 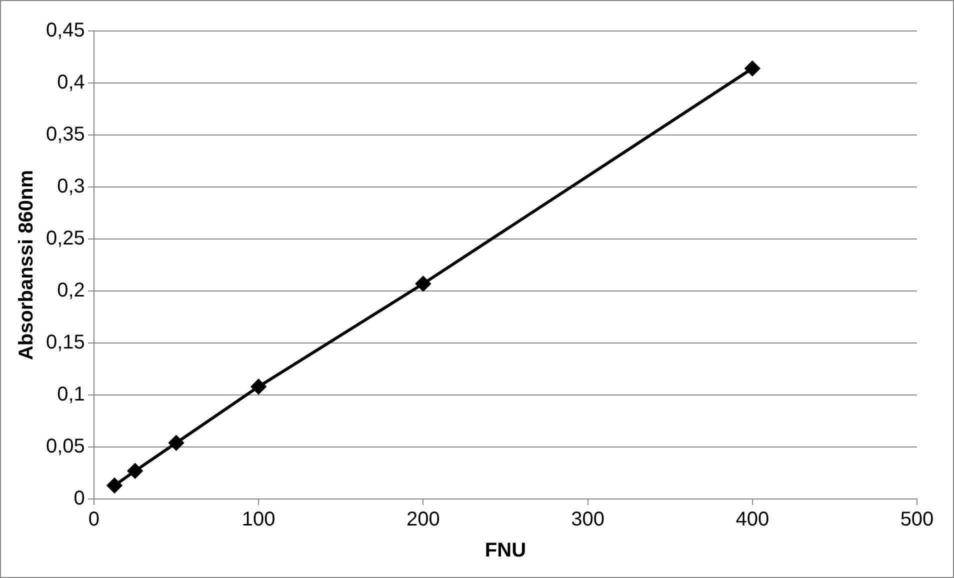 What do you see at coordinates (71, 83) in the screenshot?
I see `y-tick-label: 0,4` at bounding box center [71, 83].